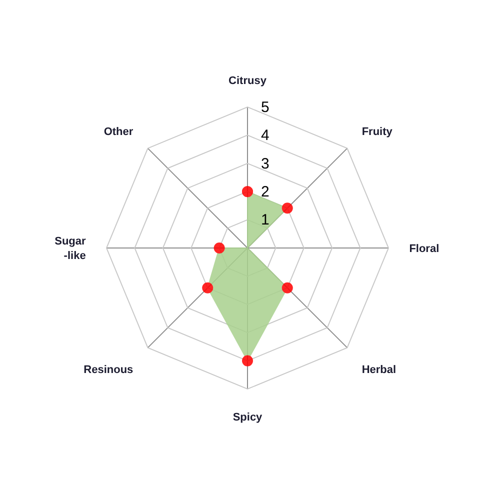 The image size is (500, 500). What do you see at coordinates (265, 107) in the screenshot?
I see `y-tick-label: 5` at bounding box center [265, 107].